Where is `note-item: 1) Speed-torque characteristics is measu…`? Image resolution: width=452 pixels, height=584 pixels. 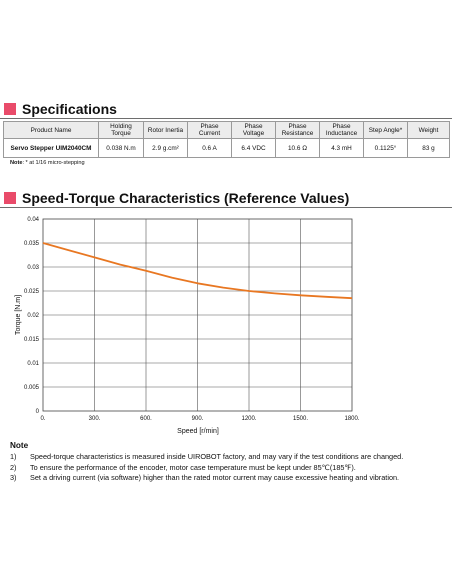
note-item: 1) Speed-torque characteristics is measu… is located at coordinates (228, 457).